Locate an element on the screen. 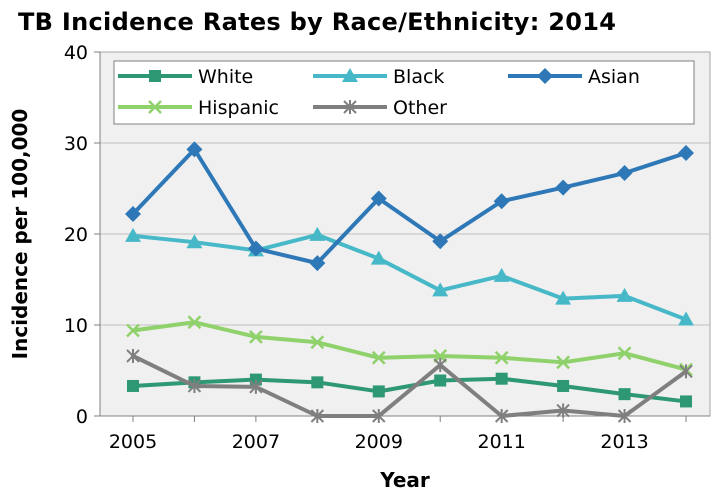  legend-marker-other is located at coordinates (350, 107).